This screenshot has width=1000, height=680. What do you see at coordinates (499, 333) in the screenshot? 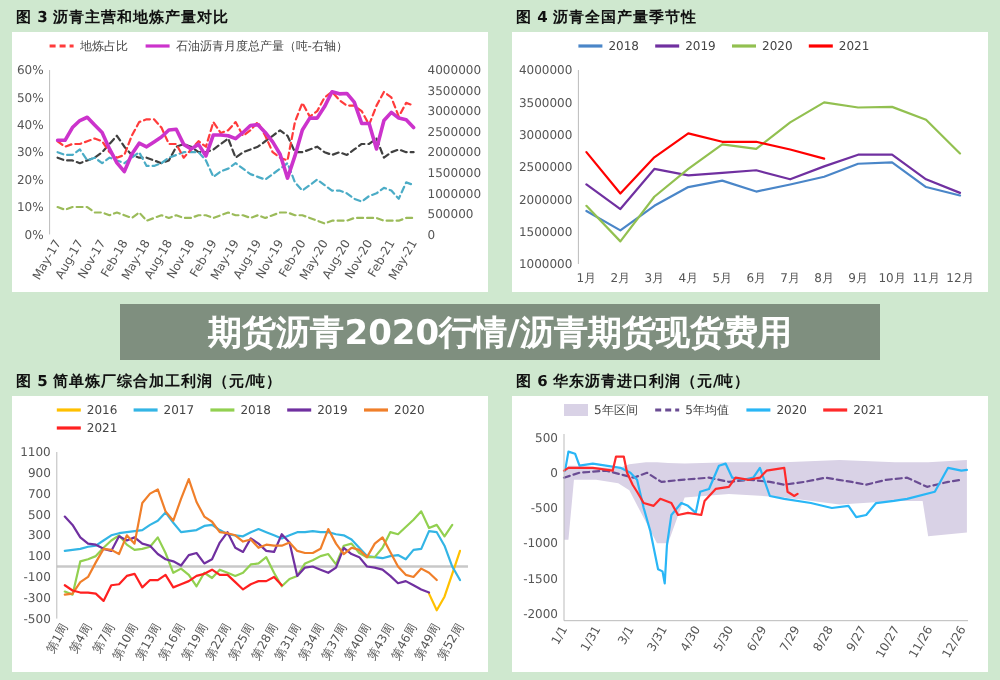
I see `text: 期货沥青2020行情/沥青期货现货费用` at bounding box center [499, 333].